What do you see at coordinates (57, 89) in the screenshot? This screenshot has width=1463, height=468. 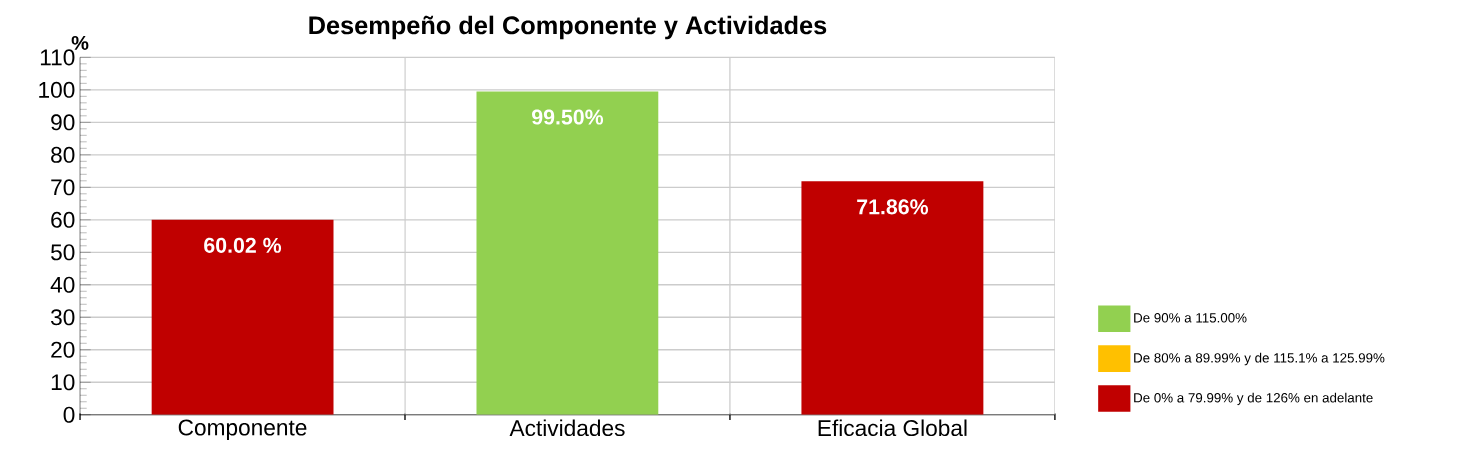 I see `y-tick-label: 100` at bounding box center [57, 89].